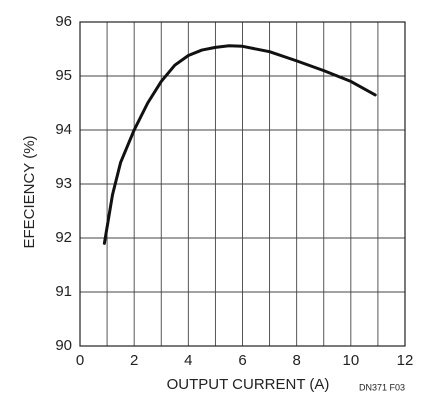 The height and width of the screenshot is (404, 435). I want to click on x-tick-label: 6, so click(242, 360).